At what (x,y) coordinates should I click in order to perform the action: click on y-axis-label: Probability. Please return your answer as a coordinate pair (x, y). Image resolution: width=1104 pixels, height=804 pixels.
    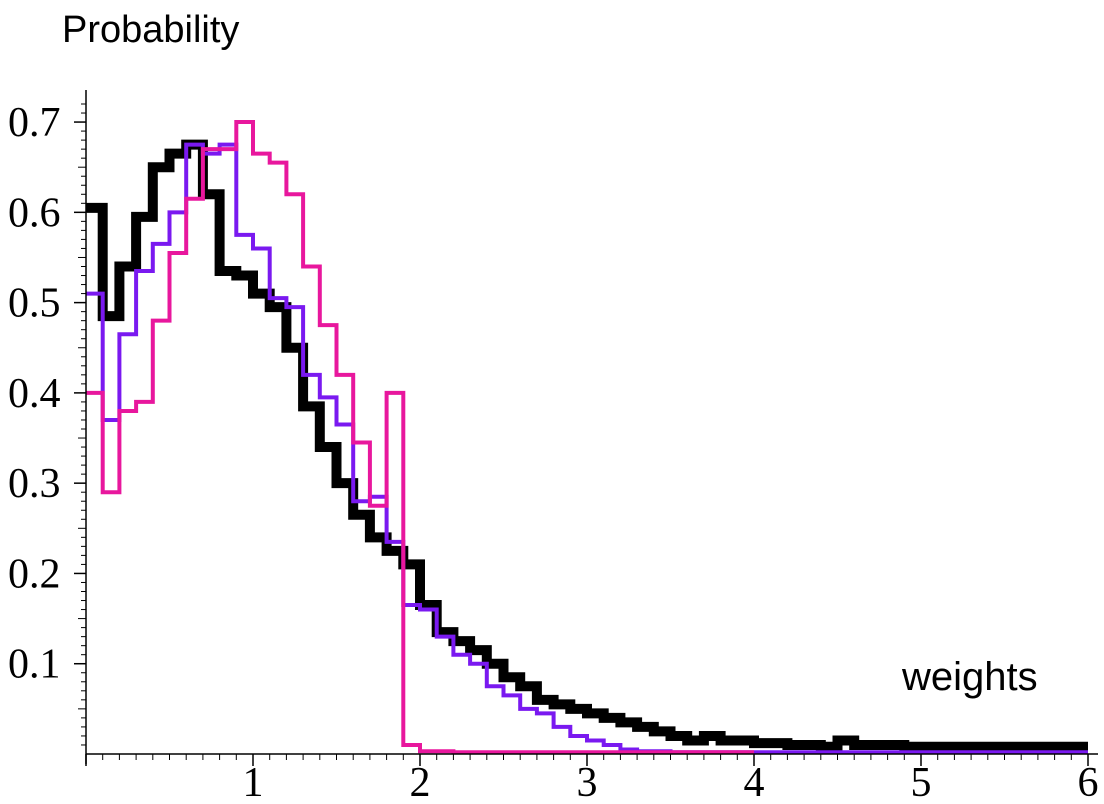
    Looking at the image, I should click on (150, 30).